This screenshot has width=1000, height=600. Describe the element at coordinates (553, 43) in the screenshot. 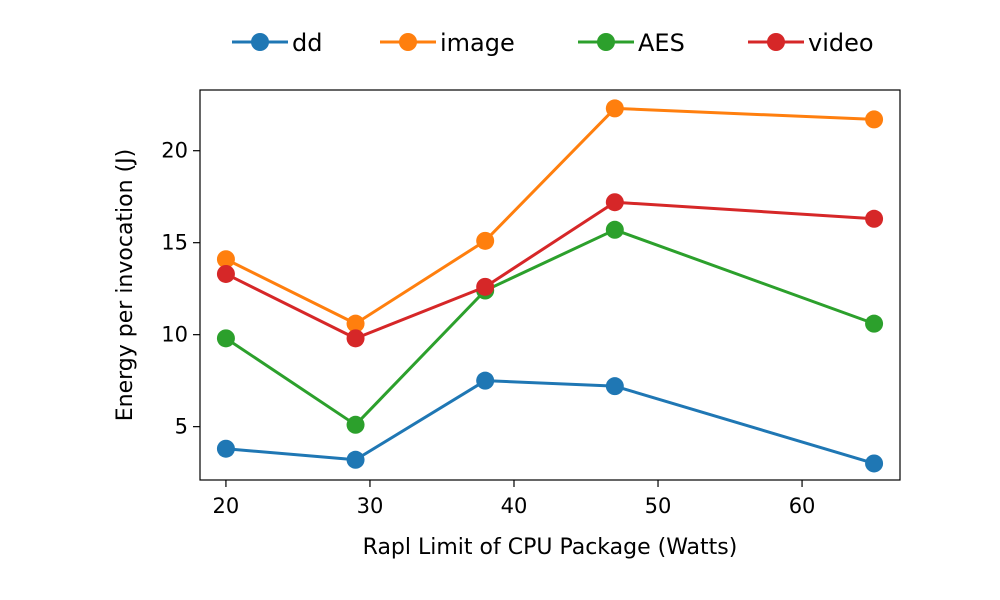

I see `legend: dd image AES video` at that location.